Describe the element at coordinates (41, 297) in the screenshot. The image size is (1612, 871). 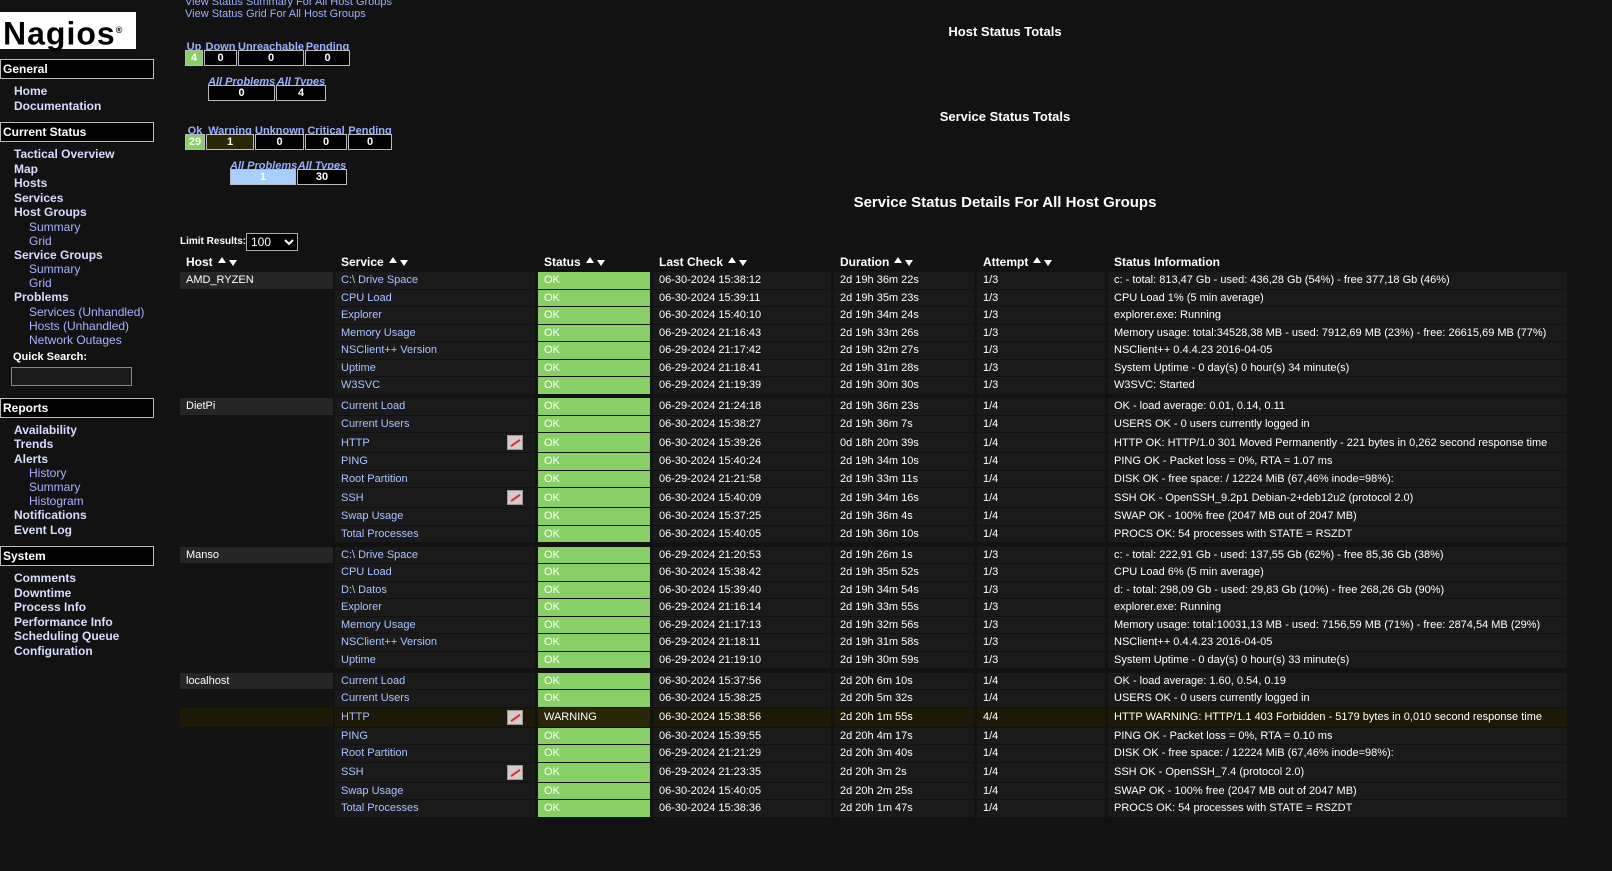
I see `nav-link: Problems` at that location.